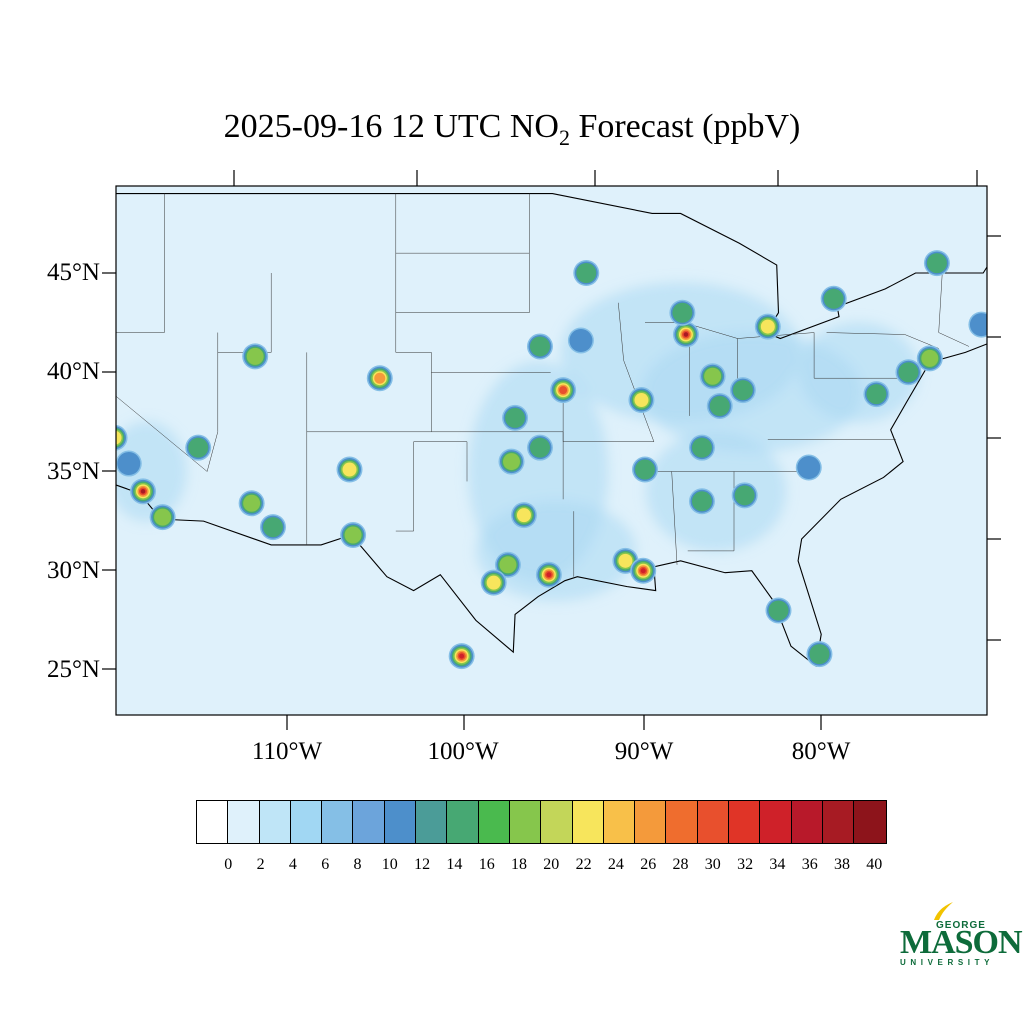  Describe the element at coordinates (162, 517) in the screenshot. I see `hotspot-san-diego` at that location.